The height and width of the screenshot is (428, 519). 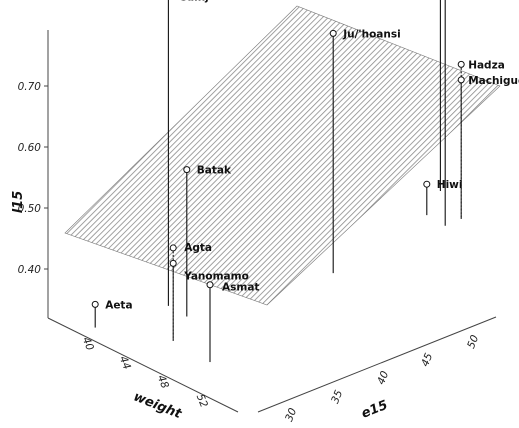 What do you see at coordinates (163, 381) in the screenshot?
I see `x-tick-label: 48` at bounding box center [163, 381].